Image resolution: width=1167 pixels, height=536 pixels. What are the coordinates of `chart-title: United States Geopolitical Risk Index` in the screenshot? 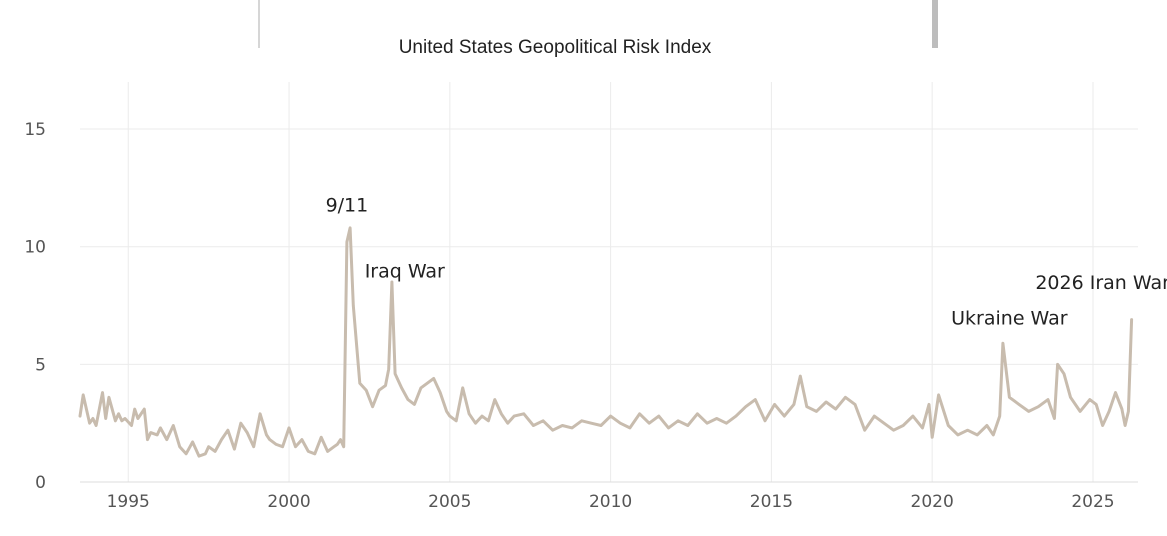 It's located at (555, 47).